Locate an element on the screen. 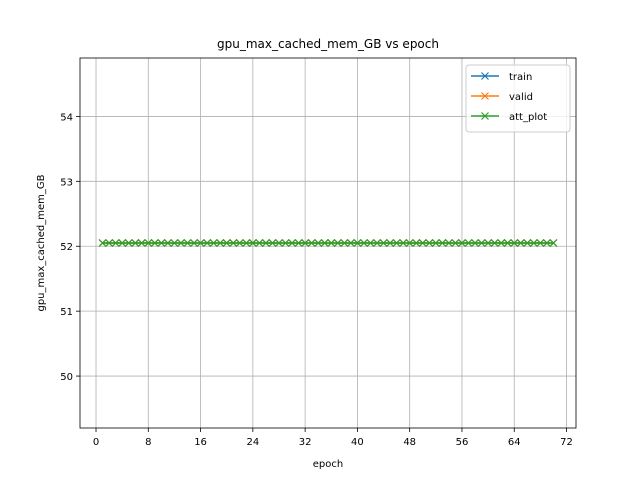 The width and height of the screenshot is (640, 480). legend-label: valid is located at coordinates (521, 97).